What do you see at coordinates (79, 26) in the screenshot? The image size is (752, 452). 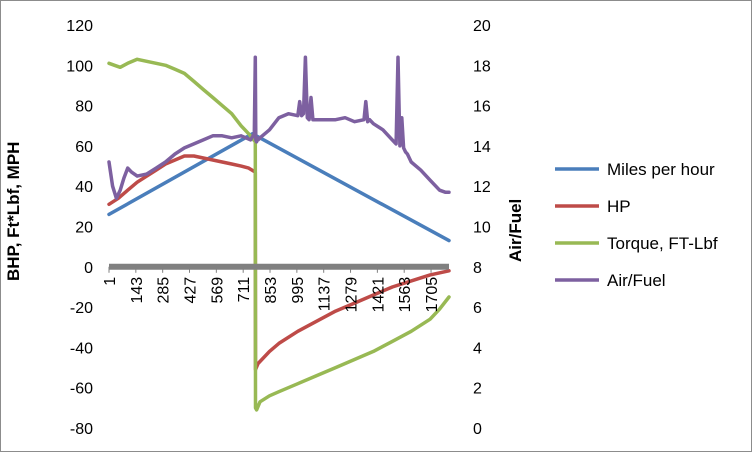 I see `left-tick-label: 120` at bounding box center [79, 26].